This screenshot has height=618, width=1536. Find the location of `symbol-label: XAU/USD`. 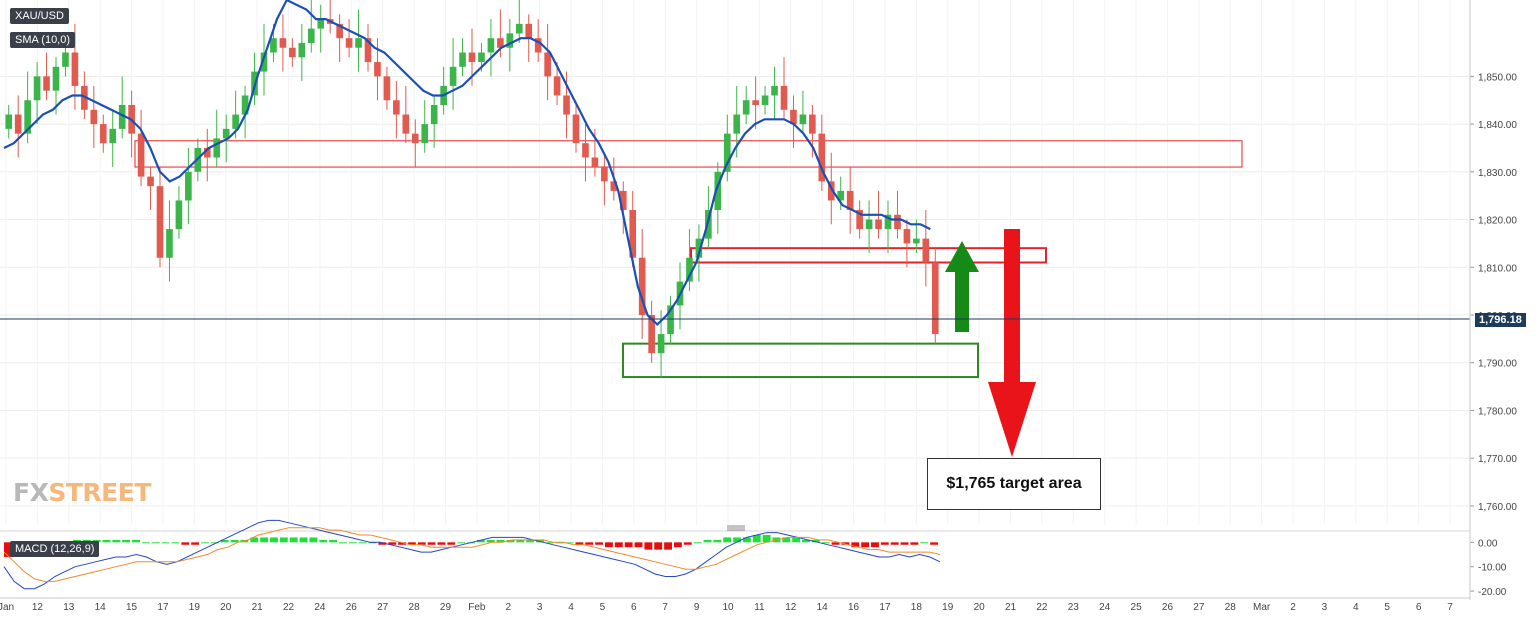

symbol-label: XAU/USD is located at coordinates (39, 16).